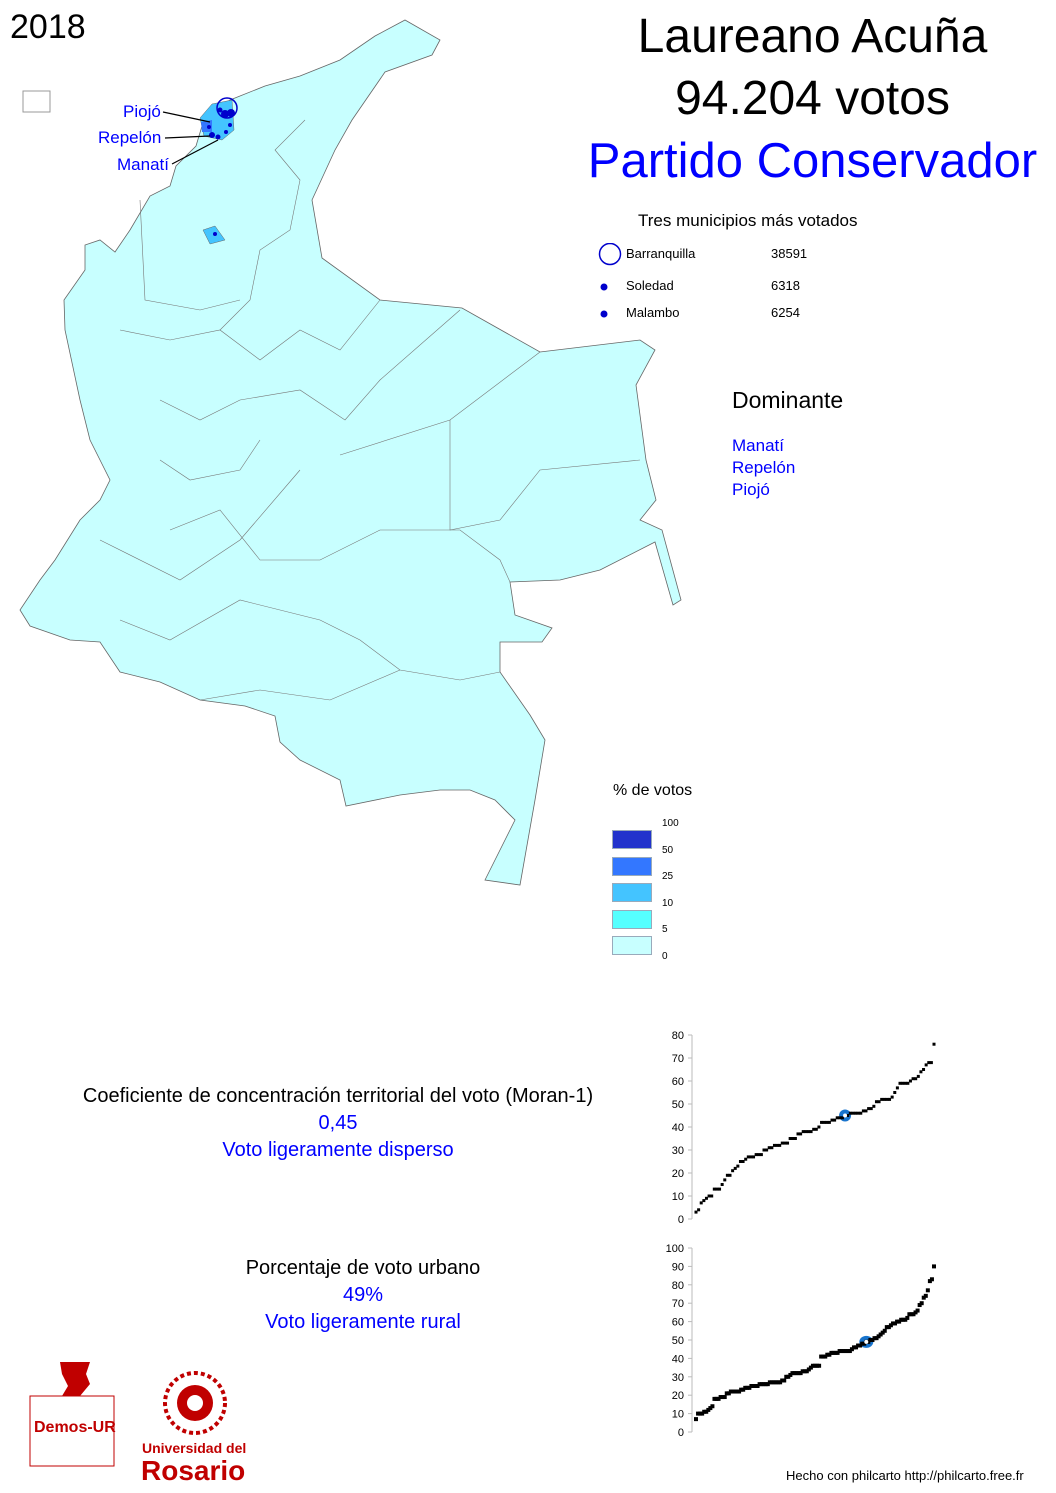  I want to click on moran-value: 0,45, so click(338, 1123).